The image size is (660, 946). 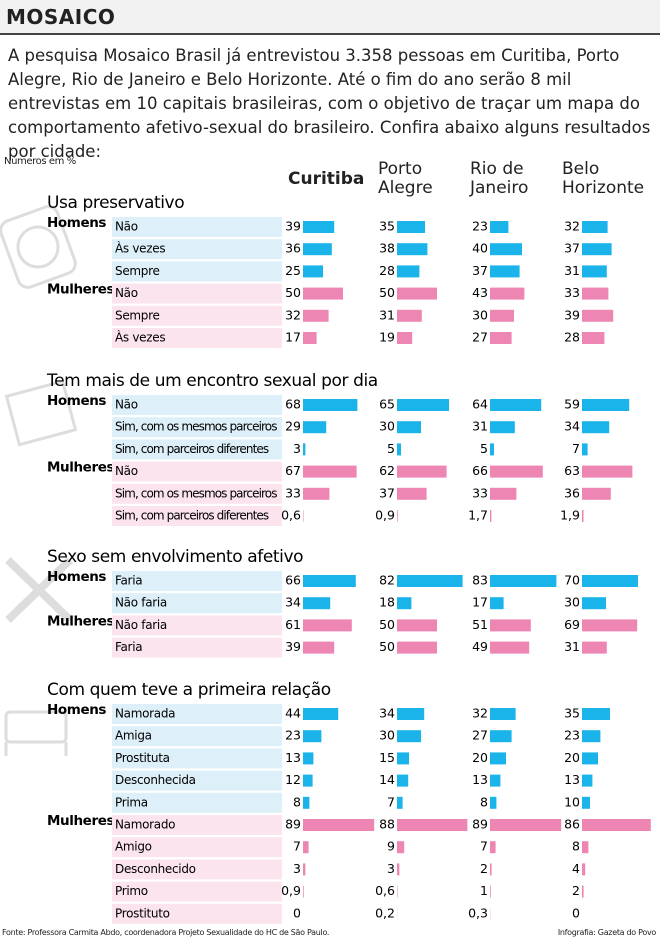 I want to click on row-label: Sempre, so click(x=137, y=315).